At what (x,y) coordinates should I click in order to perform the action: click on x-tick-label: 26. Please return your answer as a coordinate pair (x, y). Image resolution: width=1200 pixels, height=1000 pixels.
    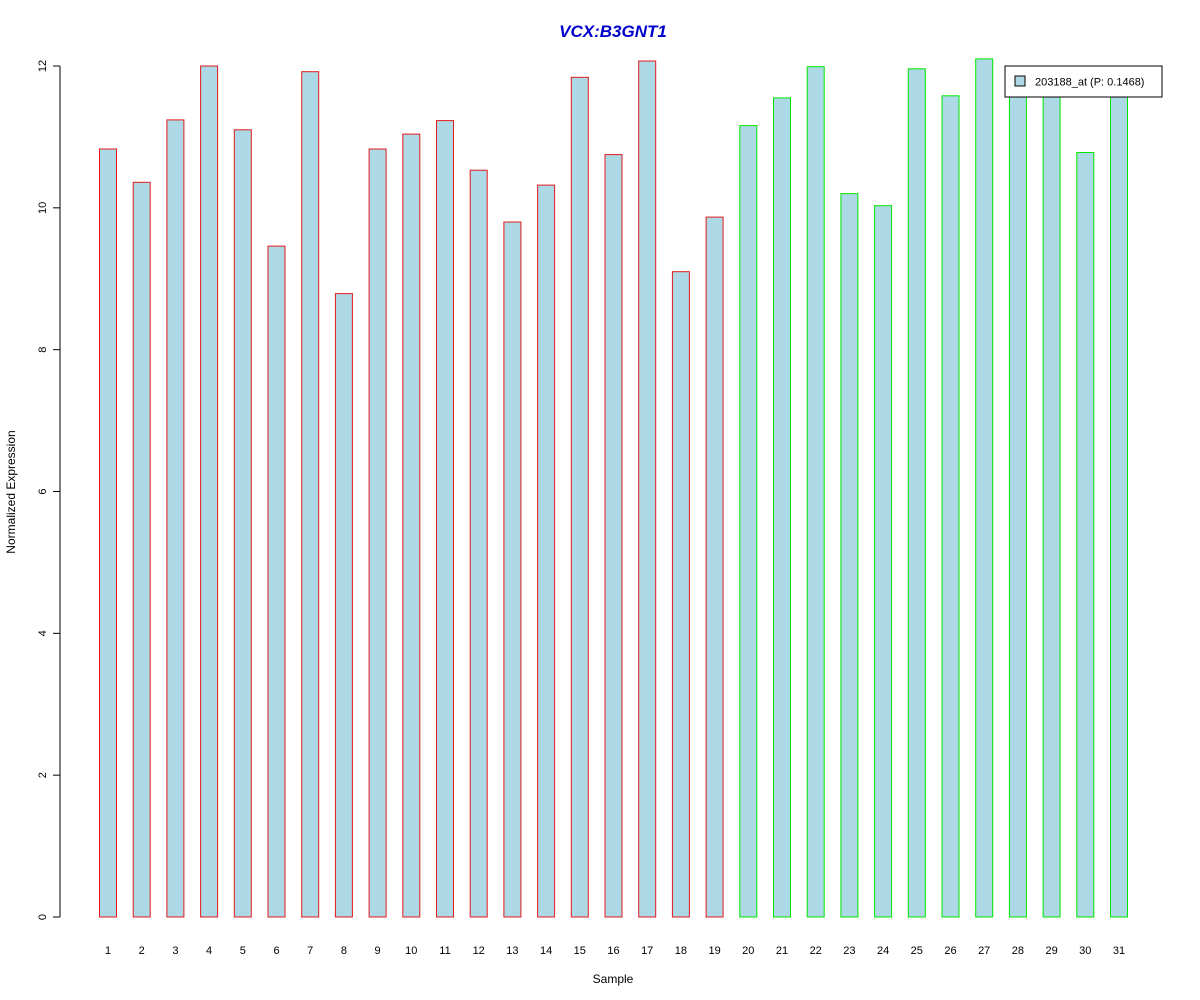
    Looking at the image, I should click on (950, 951).